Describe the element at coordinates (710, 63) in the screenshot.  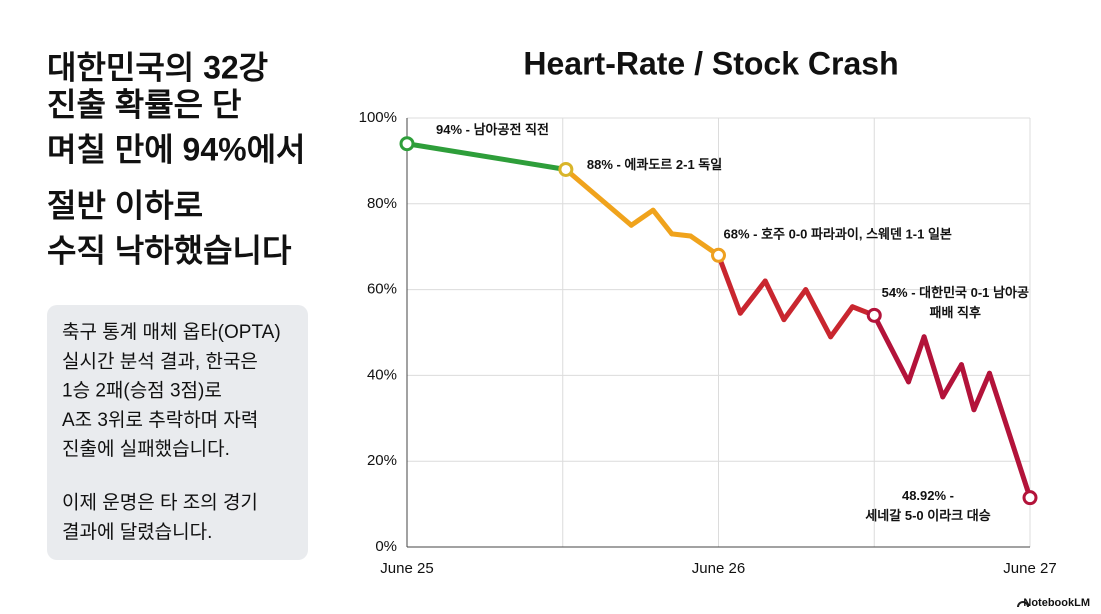
I see `chart-title: Heart-Rate / Stock Crash` at that location.